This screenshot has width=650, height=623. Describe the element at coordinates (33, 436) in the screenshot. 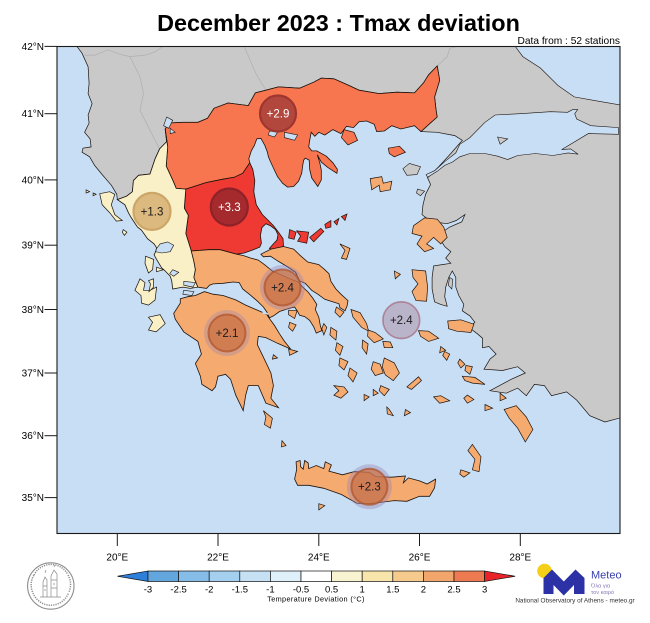

I see `svg-text: 36°N` at that location.